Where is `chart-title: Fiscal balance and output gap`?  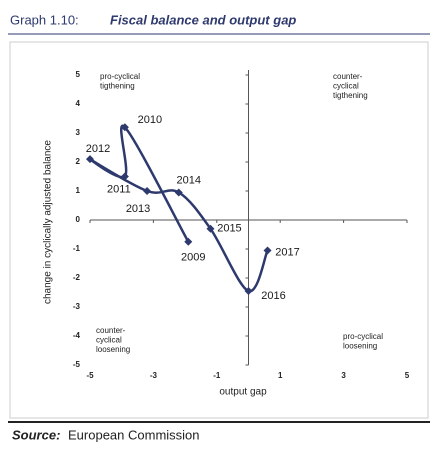
chart-title: Fiscal balance and output gap is located at coordinates (203, 19).